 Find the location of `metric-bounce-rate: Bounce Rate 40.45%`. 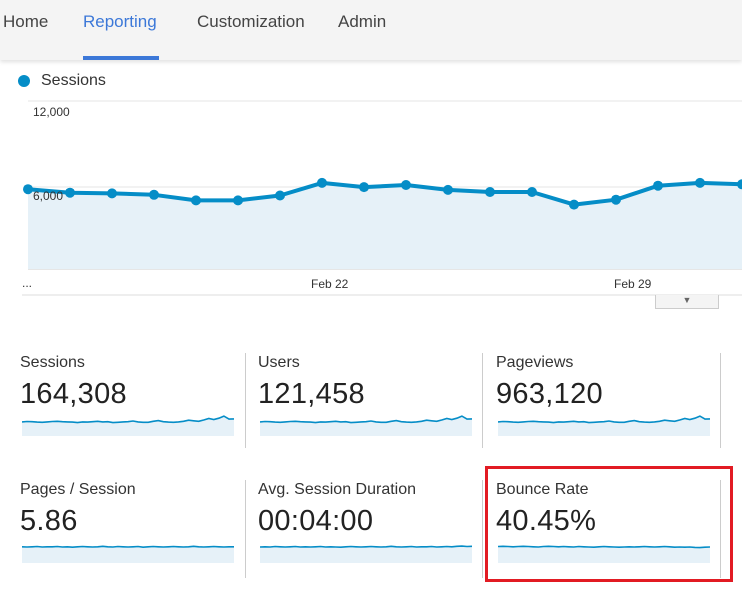

metric-bounce-rate: Bounce Rate 40.45% is located at coordinates (606, 522).